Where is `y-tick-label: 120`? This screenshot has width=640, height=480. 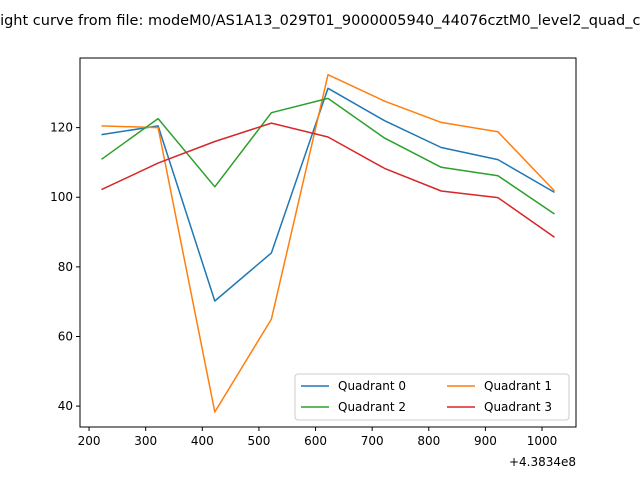
y-tick-label: 120 is located at coordinates (61, 128).